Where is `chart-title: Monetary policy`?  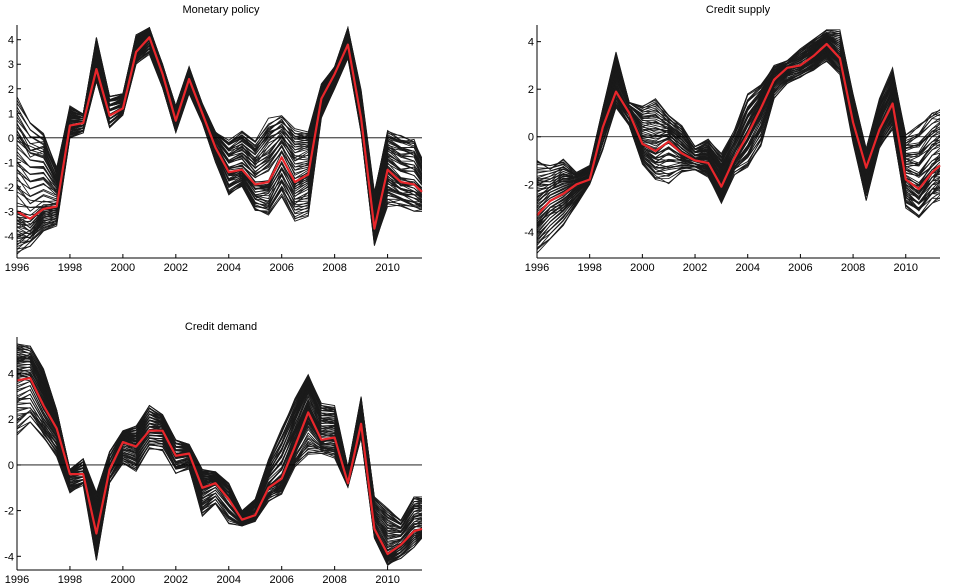
chart-title: Monetary policy is located at coordinates (221, 10).